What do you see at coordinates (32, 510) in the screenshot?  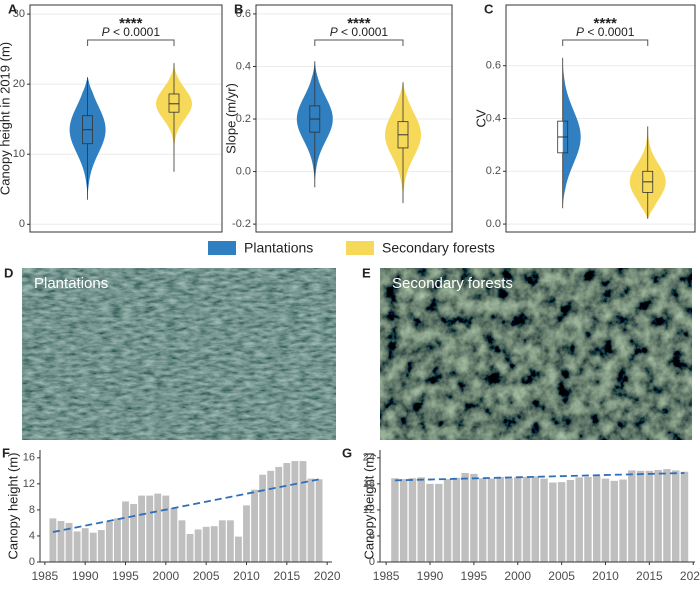 I see `y-tick-label: 8` at bounding box center [32, 510].